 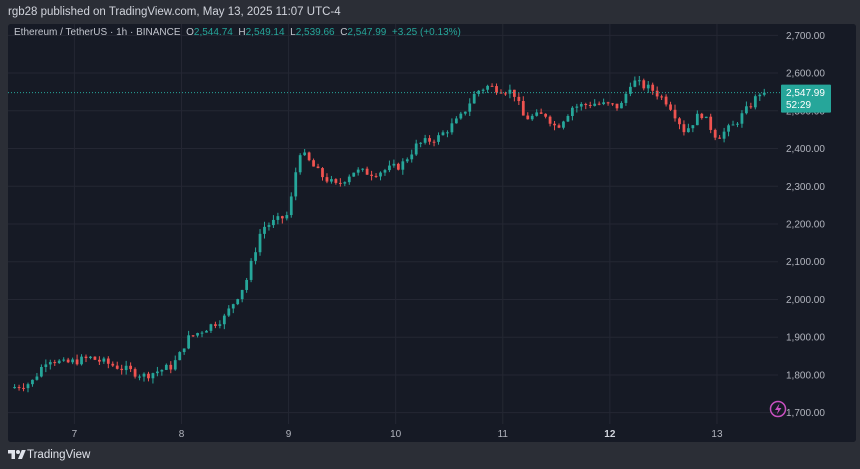 I want to click on x-tick-label: 10, so click(x=396, y=434).